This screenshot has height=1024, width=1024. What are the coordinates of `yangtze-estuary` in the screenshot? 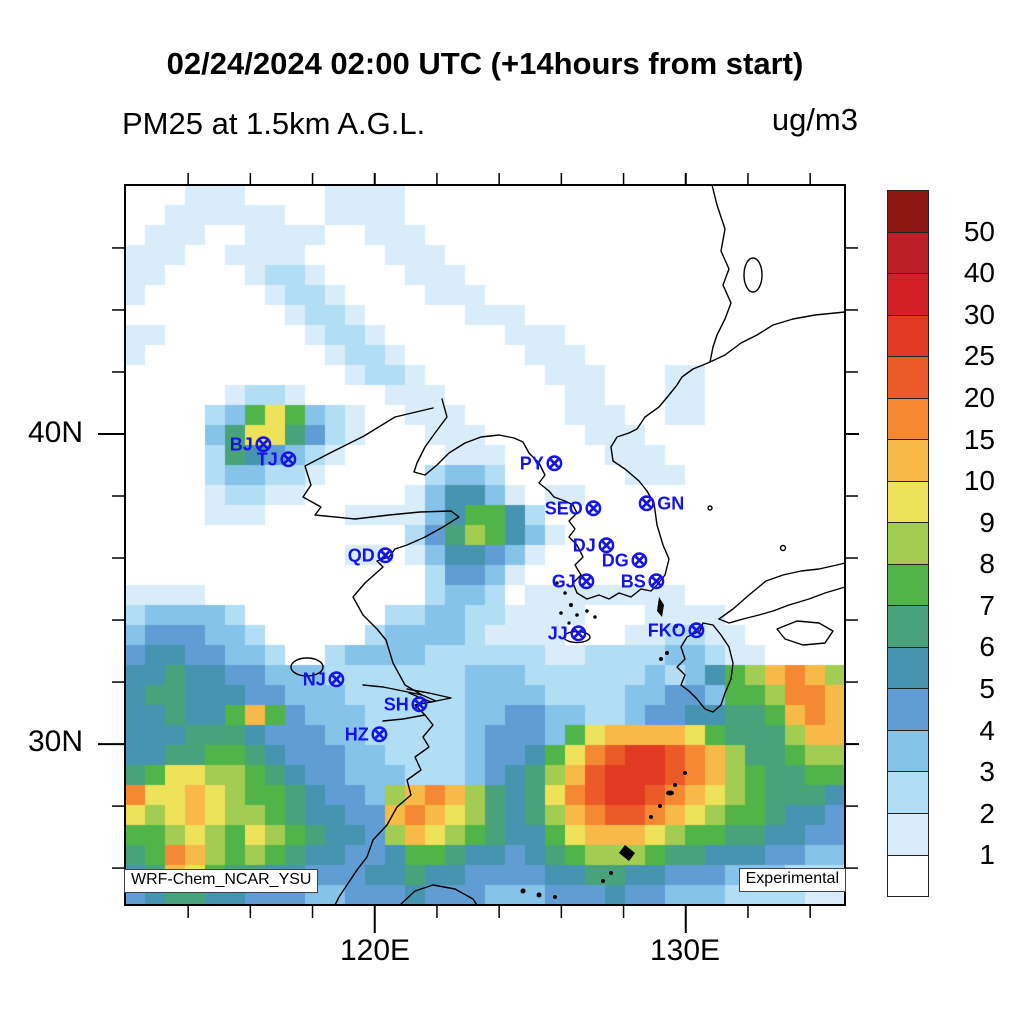 It's located at (407, 703).